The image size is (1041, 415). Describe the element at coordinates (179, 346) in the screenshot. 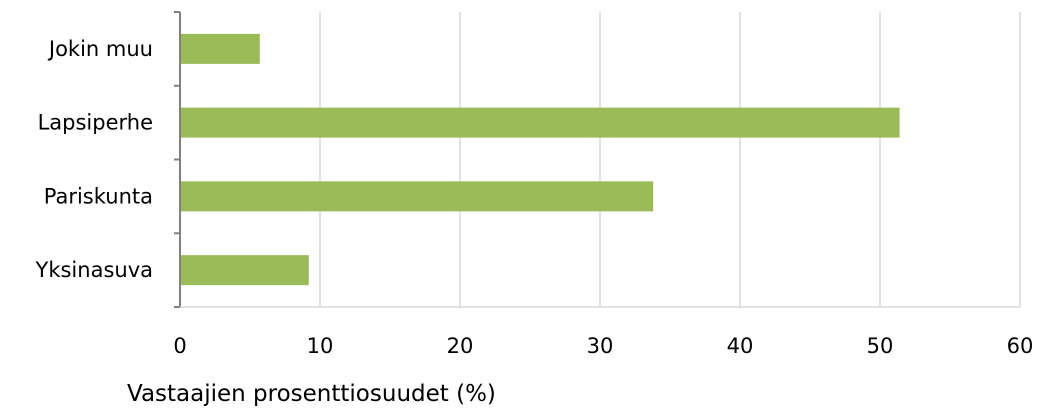

I see `x-tick-label: 0` at that location.